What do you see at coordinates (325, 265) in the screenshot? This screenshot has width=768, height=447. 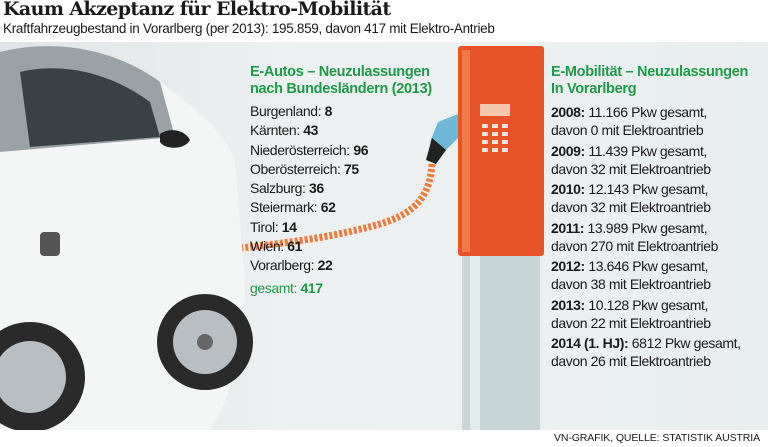 I see `state-value: 22` at bounding box center [325, 265].